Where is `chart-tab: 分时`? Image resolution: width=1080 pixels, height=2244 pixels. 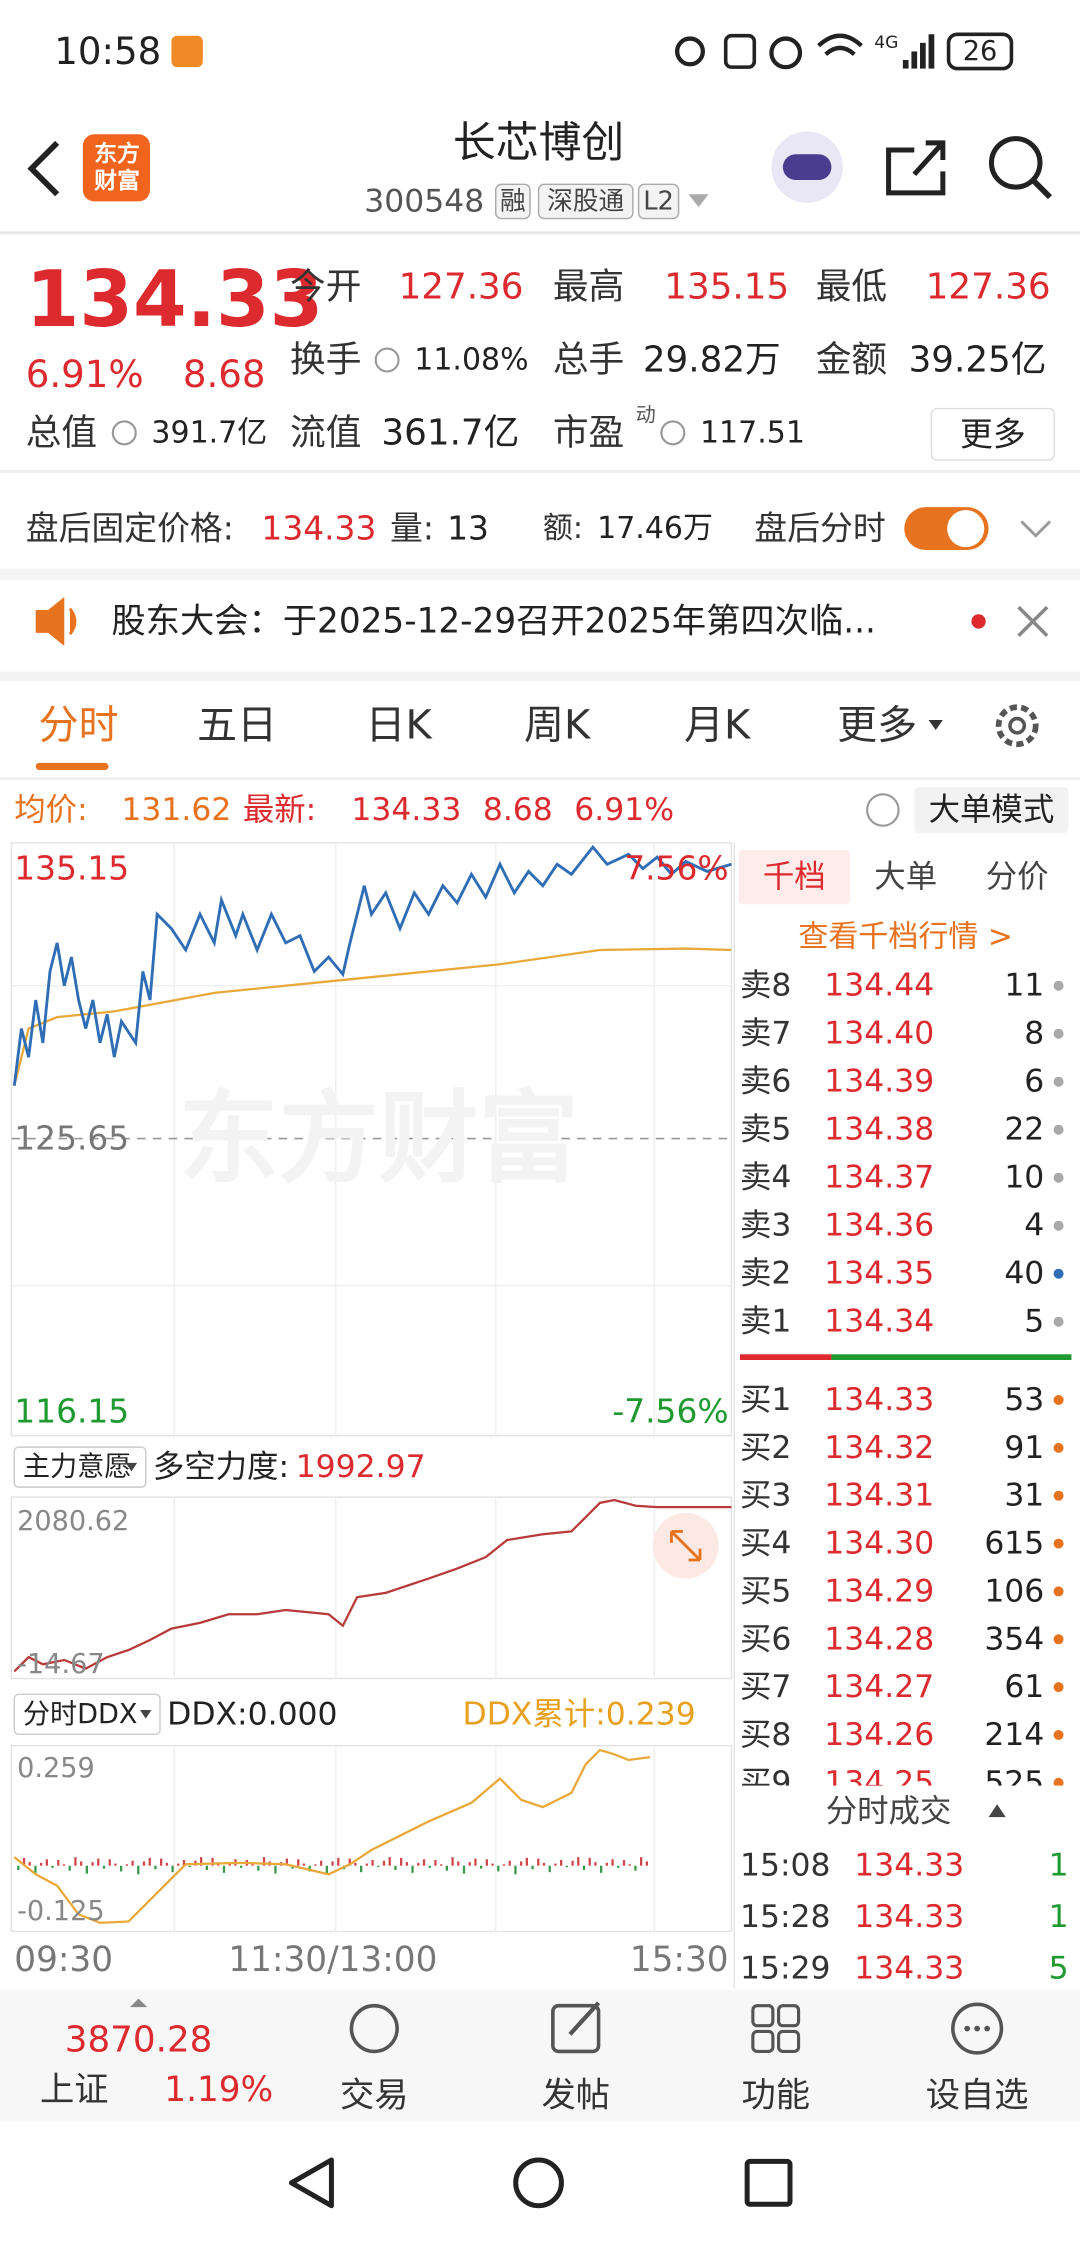 chart-tab: 分时 is located at coordinates (79, 726).